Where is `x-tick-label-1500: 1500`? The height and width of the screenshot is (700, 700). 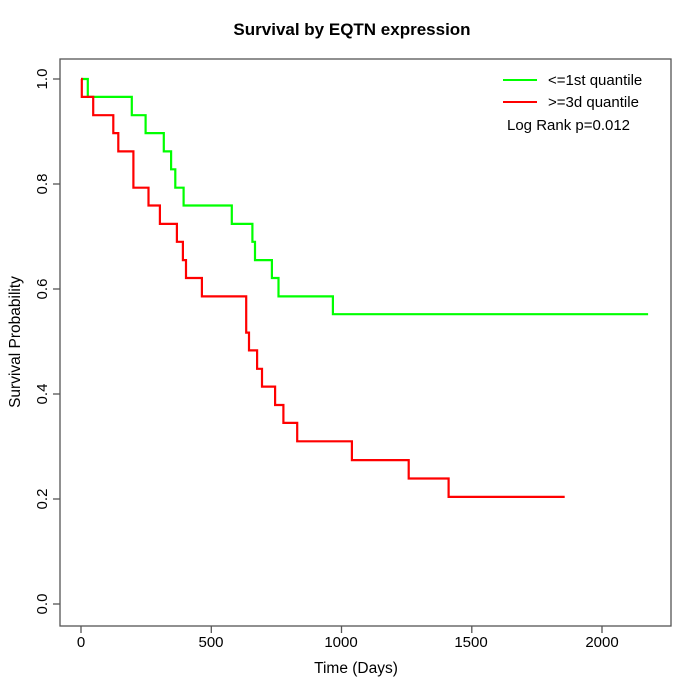 x-tick-label-1500: 1500 is located at coordinates (471, 642).